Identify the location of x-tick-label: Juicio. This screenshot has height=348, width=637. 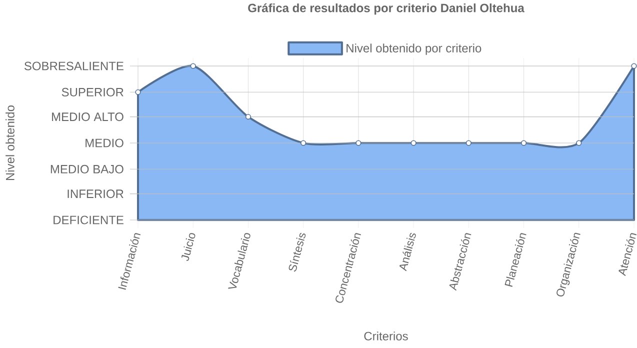
(188, 247).